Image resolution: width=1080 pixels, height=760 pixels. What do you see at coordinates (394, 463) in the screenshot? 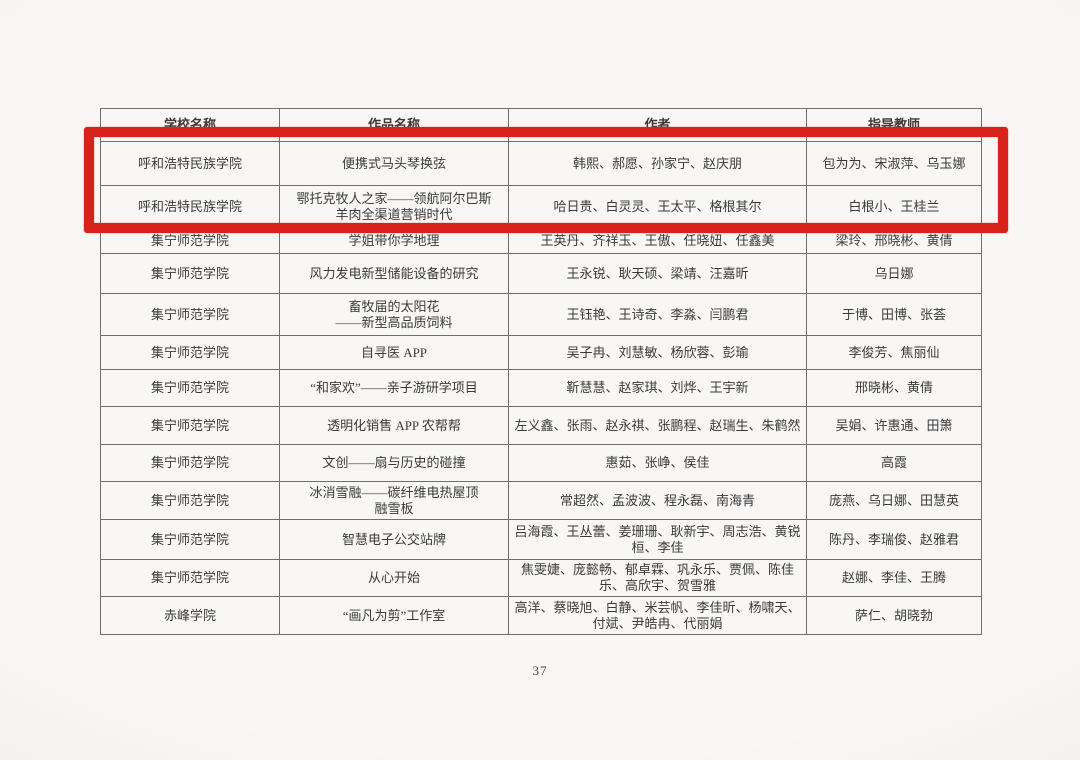
I see `work-title-cell: 文创——扇与历史的碰撞` at bounding box center [394, 463].